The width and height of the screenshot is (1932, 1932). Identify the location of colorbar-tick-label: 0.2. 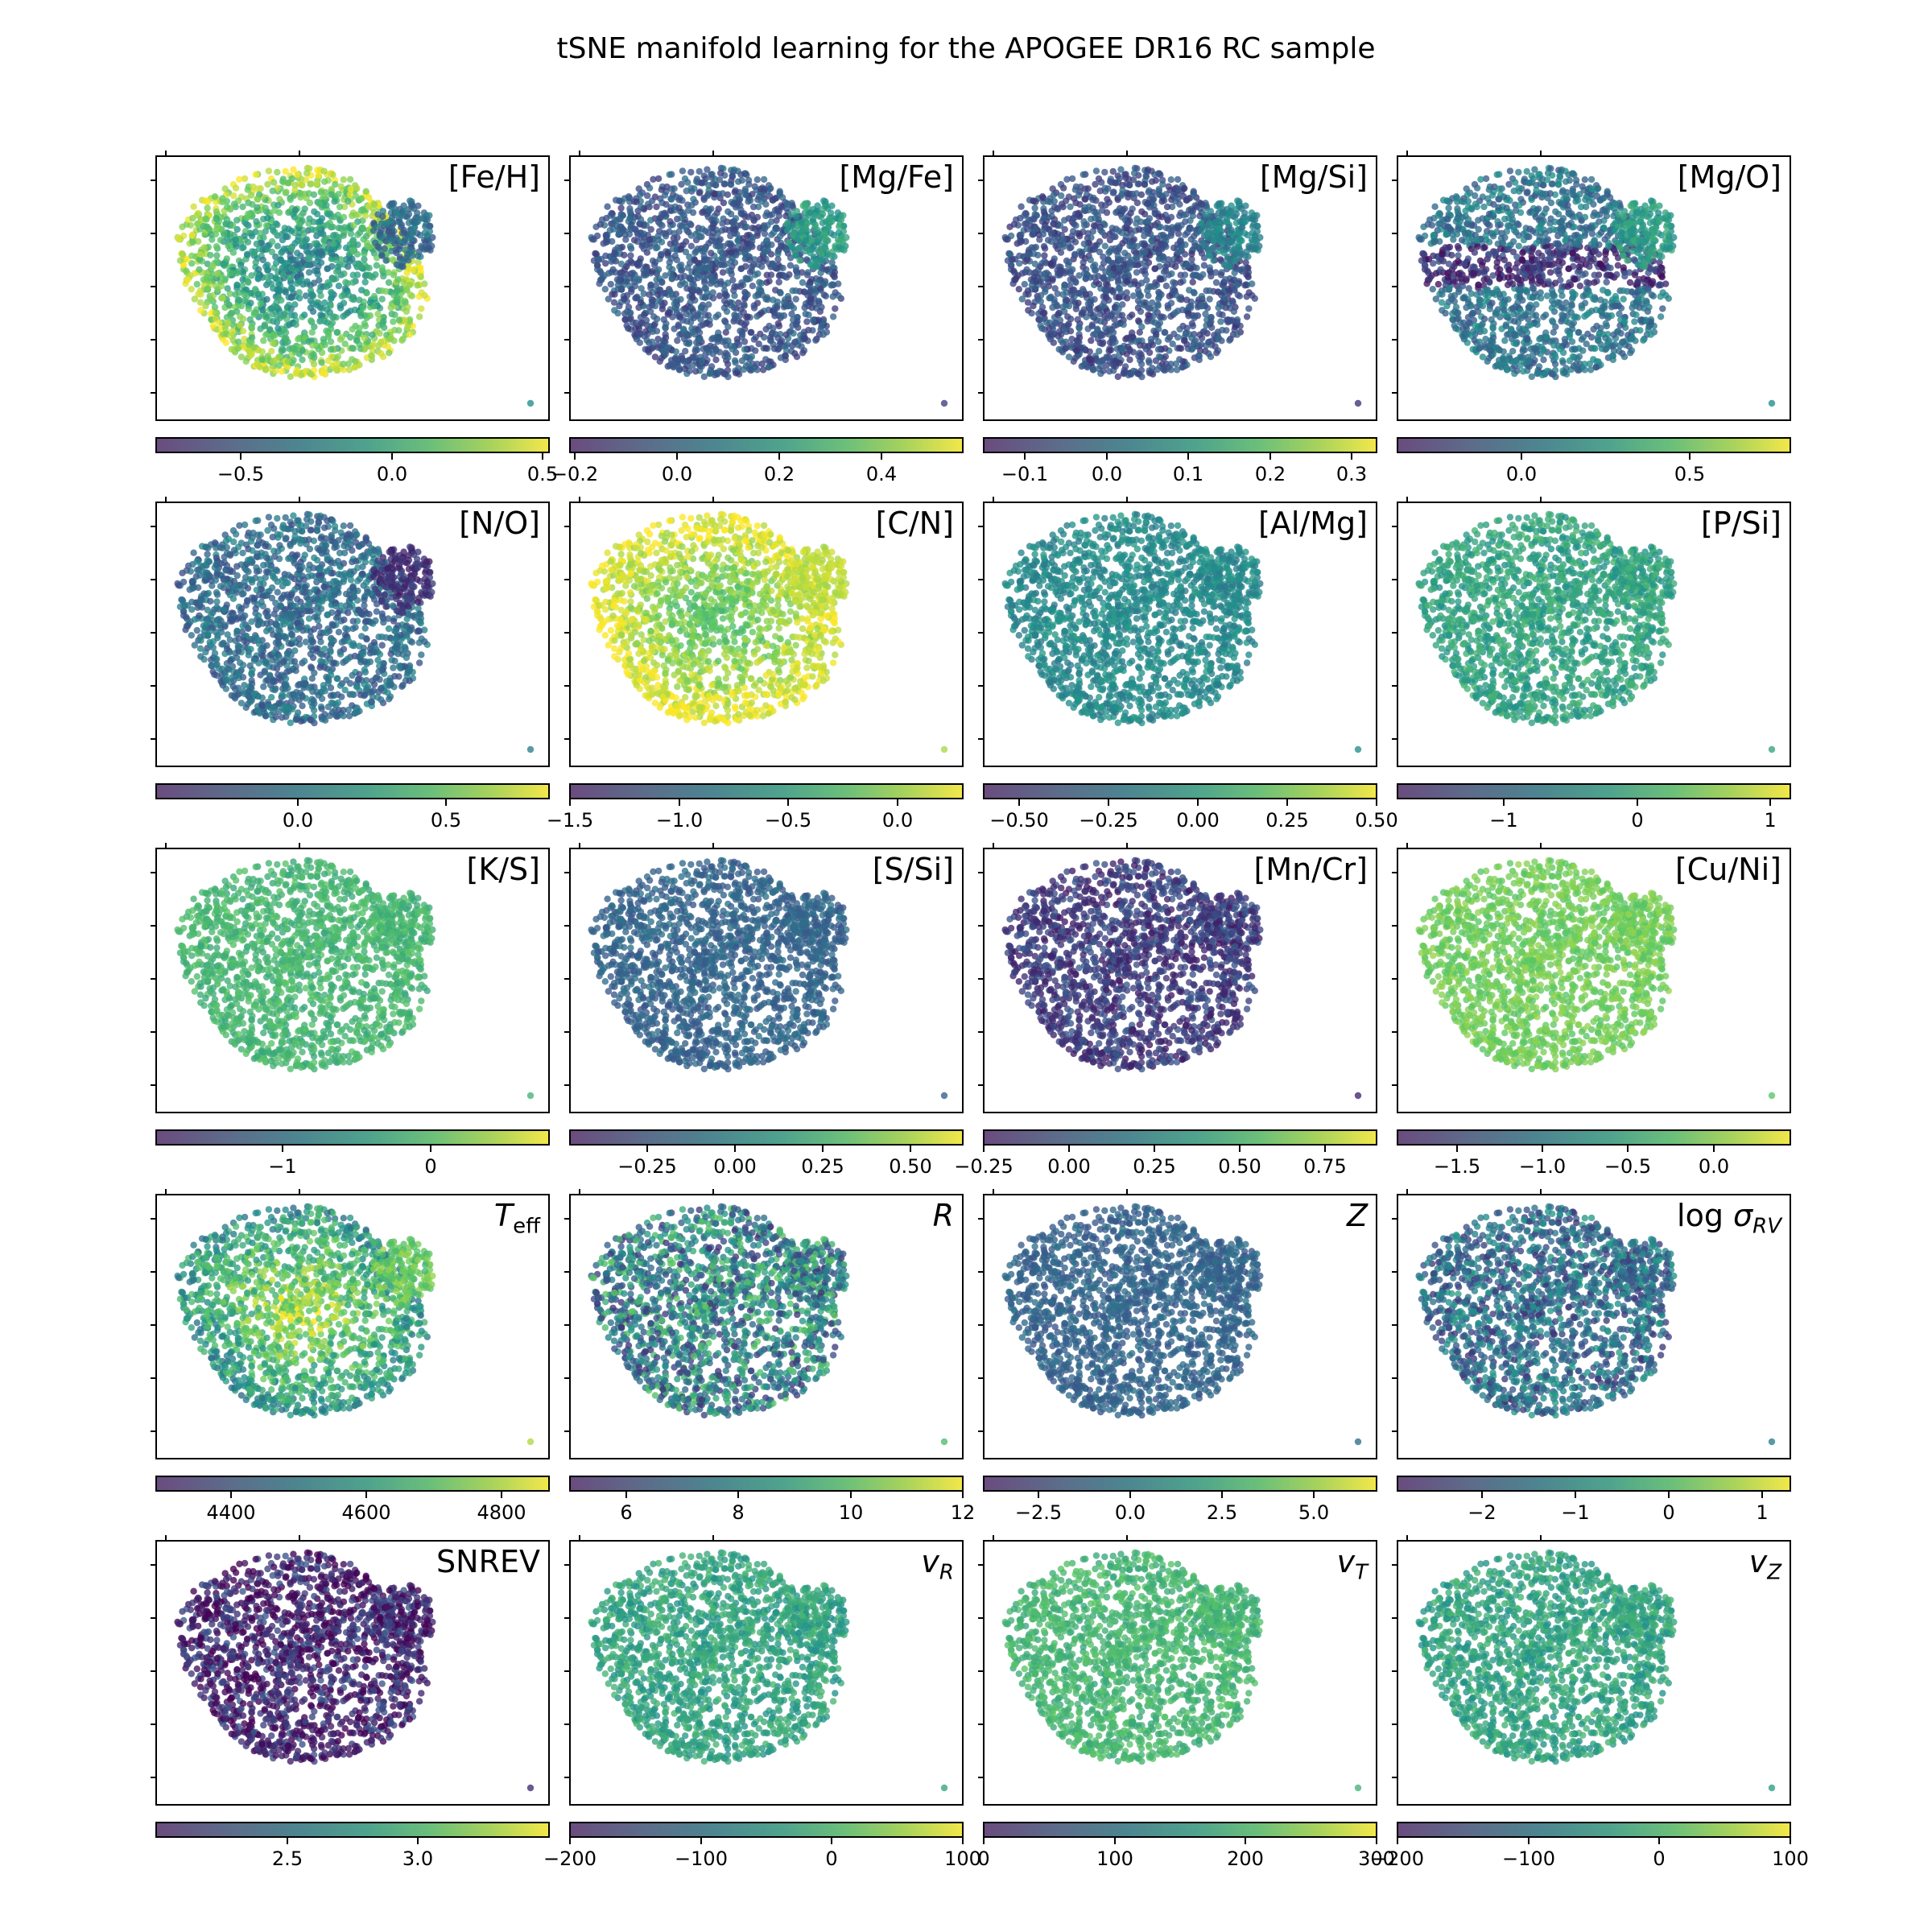
(779, 474).